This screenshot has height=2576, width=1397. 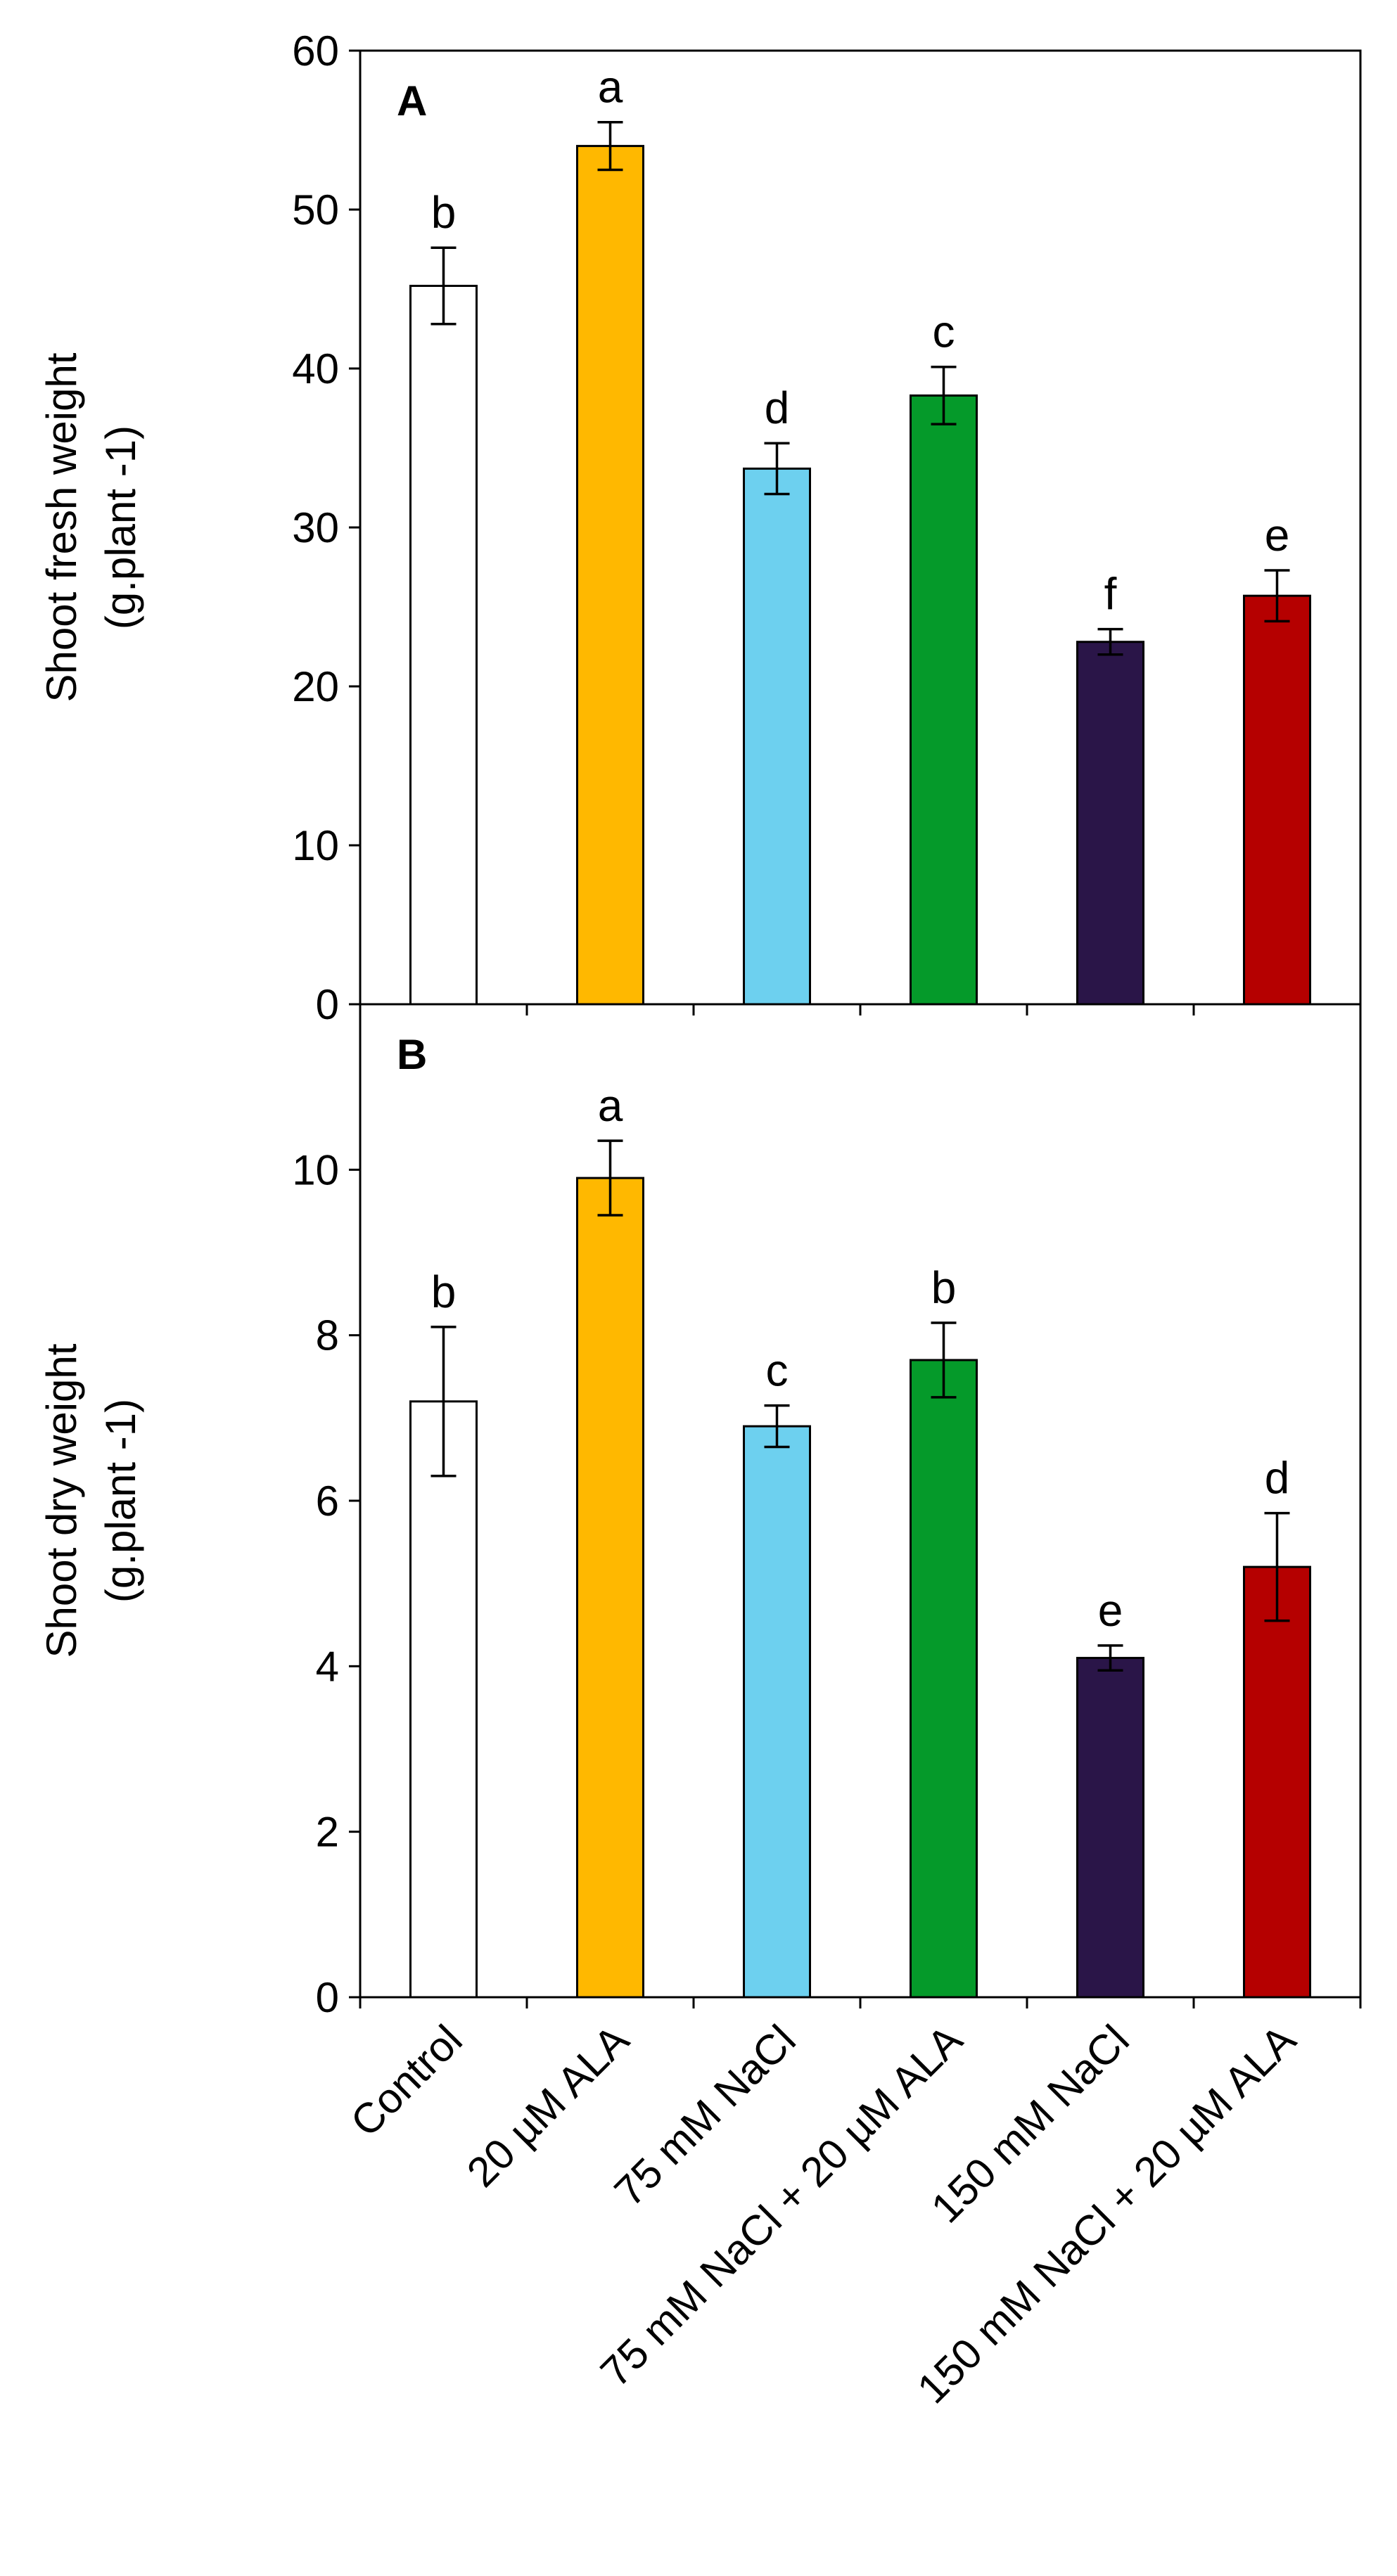 I want to click on panel-b-significance-letter-6: d, so click(x=1277, y=1478).